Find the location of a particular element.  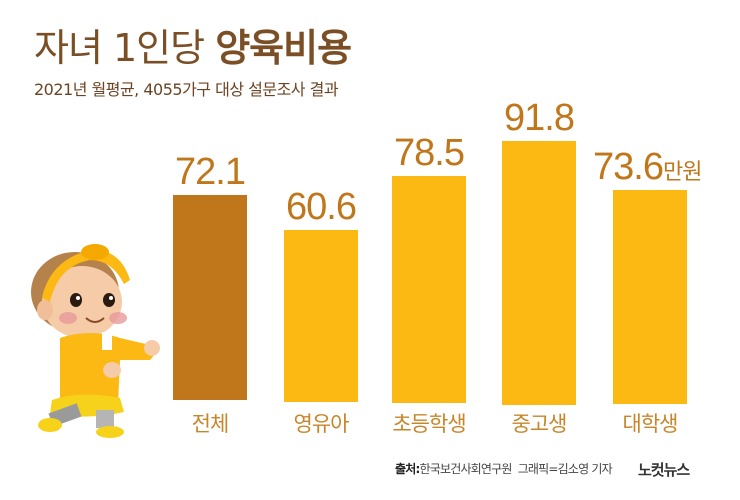

value-label-total: 72.1 is located at coordinates (210, 172).